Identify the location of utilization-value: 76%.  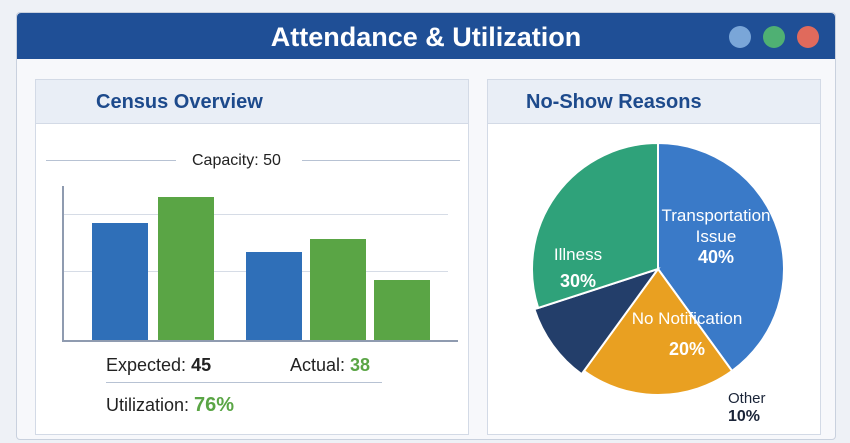
(214, 405).